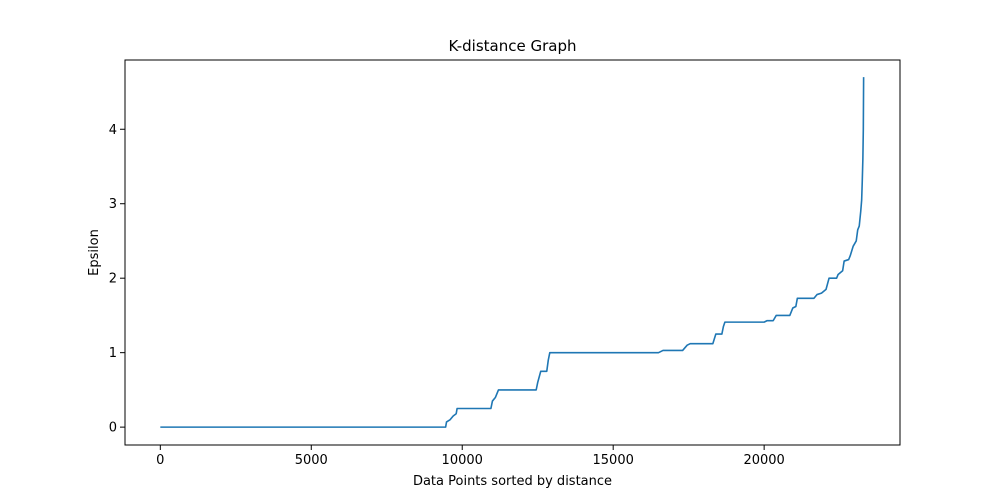 Image resolution: width=1000 pixels, height=500 pixels. What do you see at coordinates (613, 460) in the screenshot?
I see `x-tick-label: 15000` at bounding box center [613, 460].